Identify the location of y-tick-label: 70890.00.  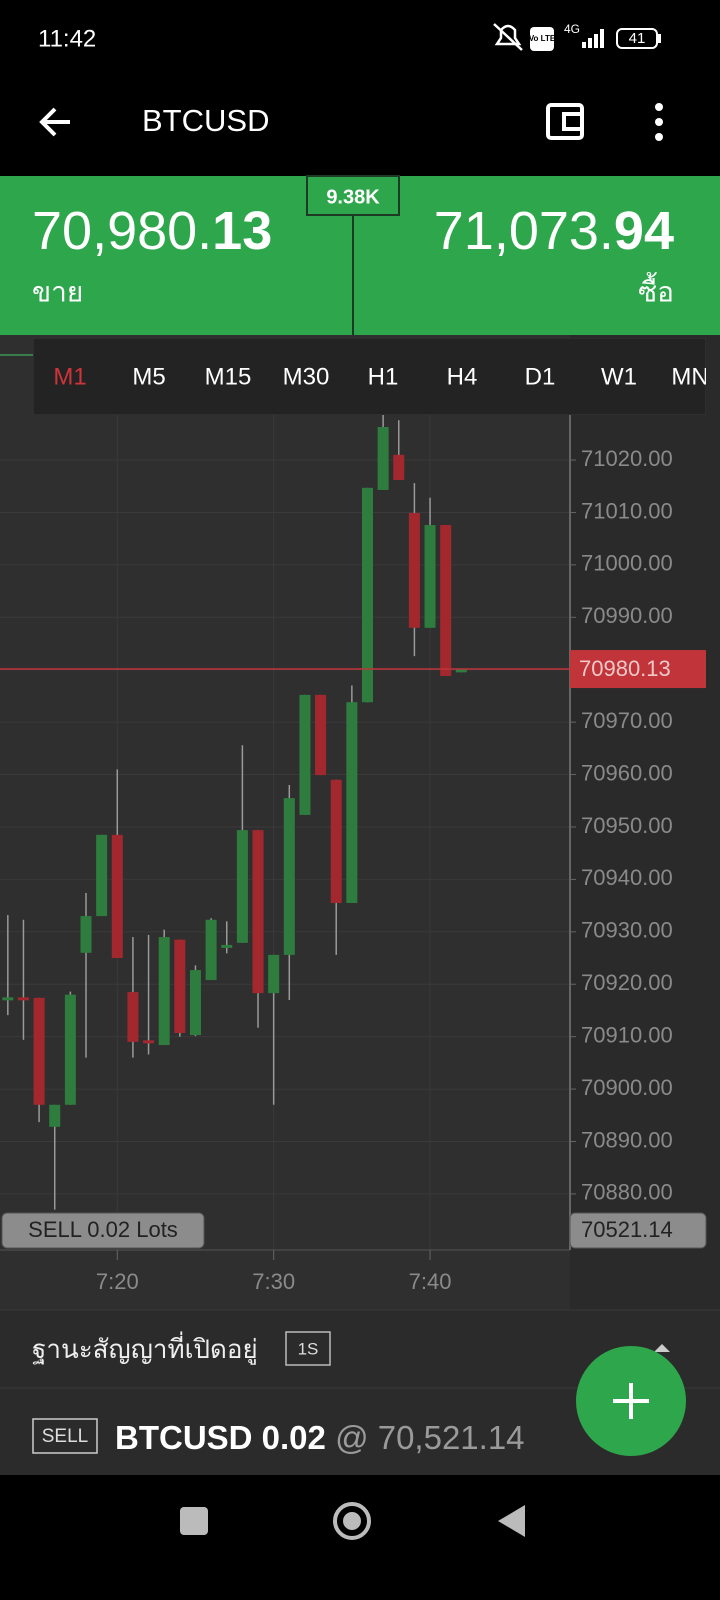
(627, 1139).